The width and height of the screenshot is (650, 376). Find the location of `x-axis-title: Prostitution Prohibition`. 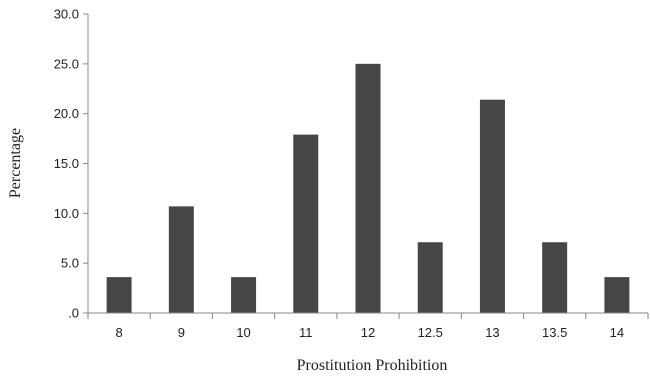

x-axis-title: Prostitution Prohibition is located at coordinates (372, 365).